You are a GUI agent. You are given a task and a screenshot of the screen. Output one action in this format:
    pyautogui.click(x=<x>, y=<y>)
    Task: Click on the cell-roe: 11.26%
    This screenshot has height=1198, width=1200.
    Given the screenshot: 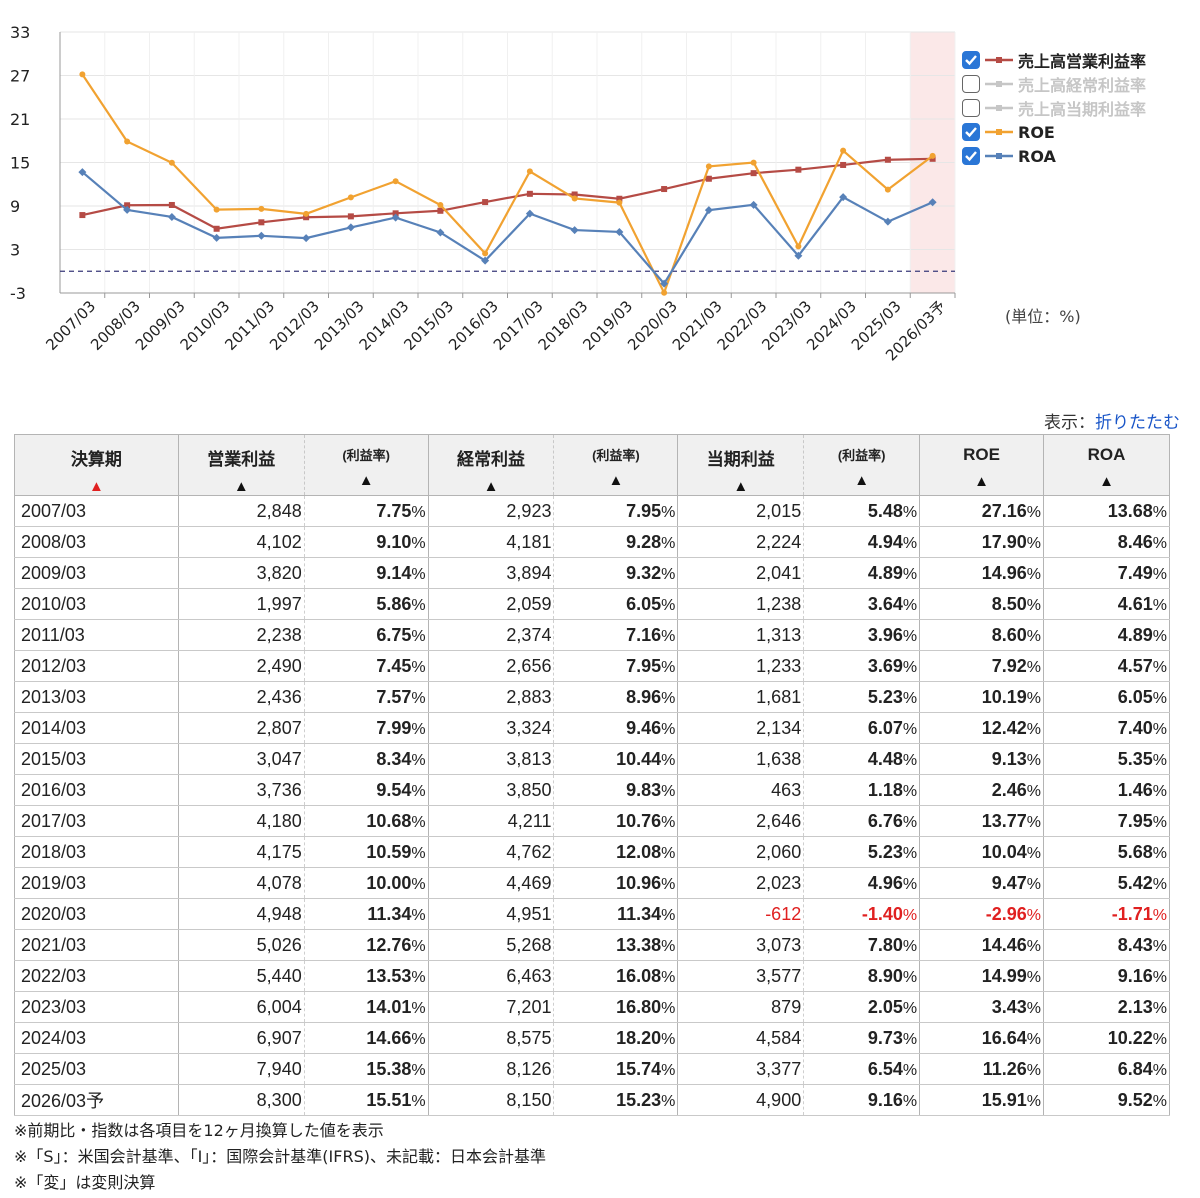 What is the action you would take?
    pyautogui.click(x=982, y=1069)
    